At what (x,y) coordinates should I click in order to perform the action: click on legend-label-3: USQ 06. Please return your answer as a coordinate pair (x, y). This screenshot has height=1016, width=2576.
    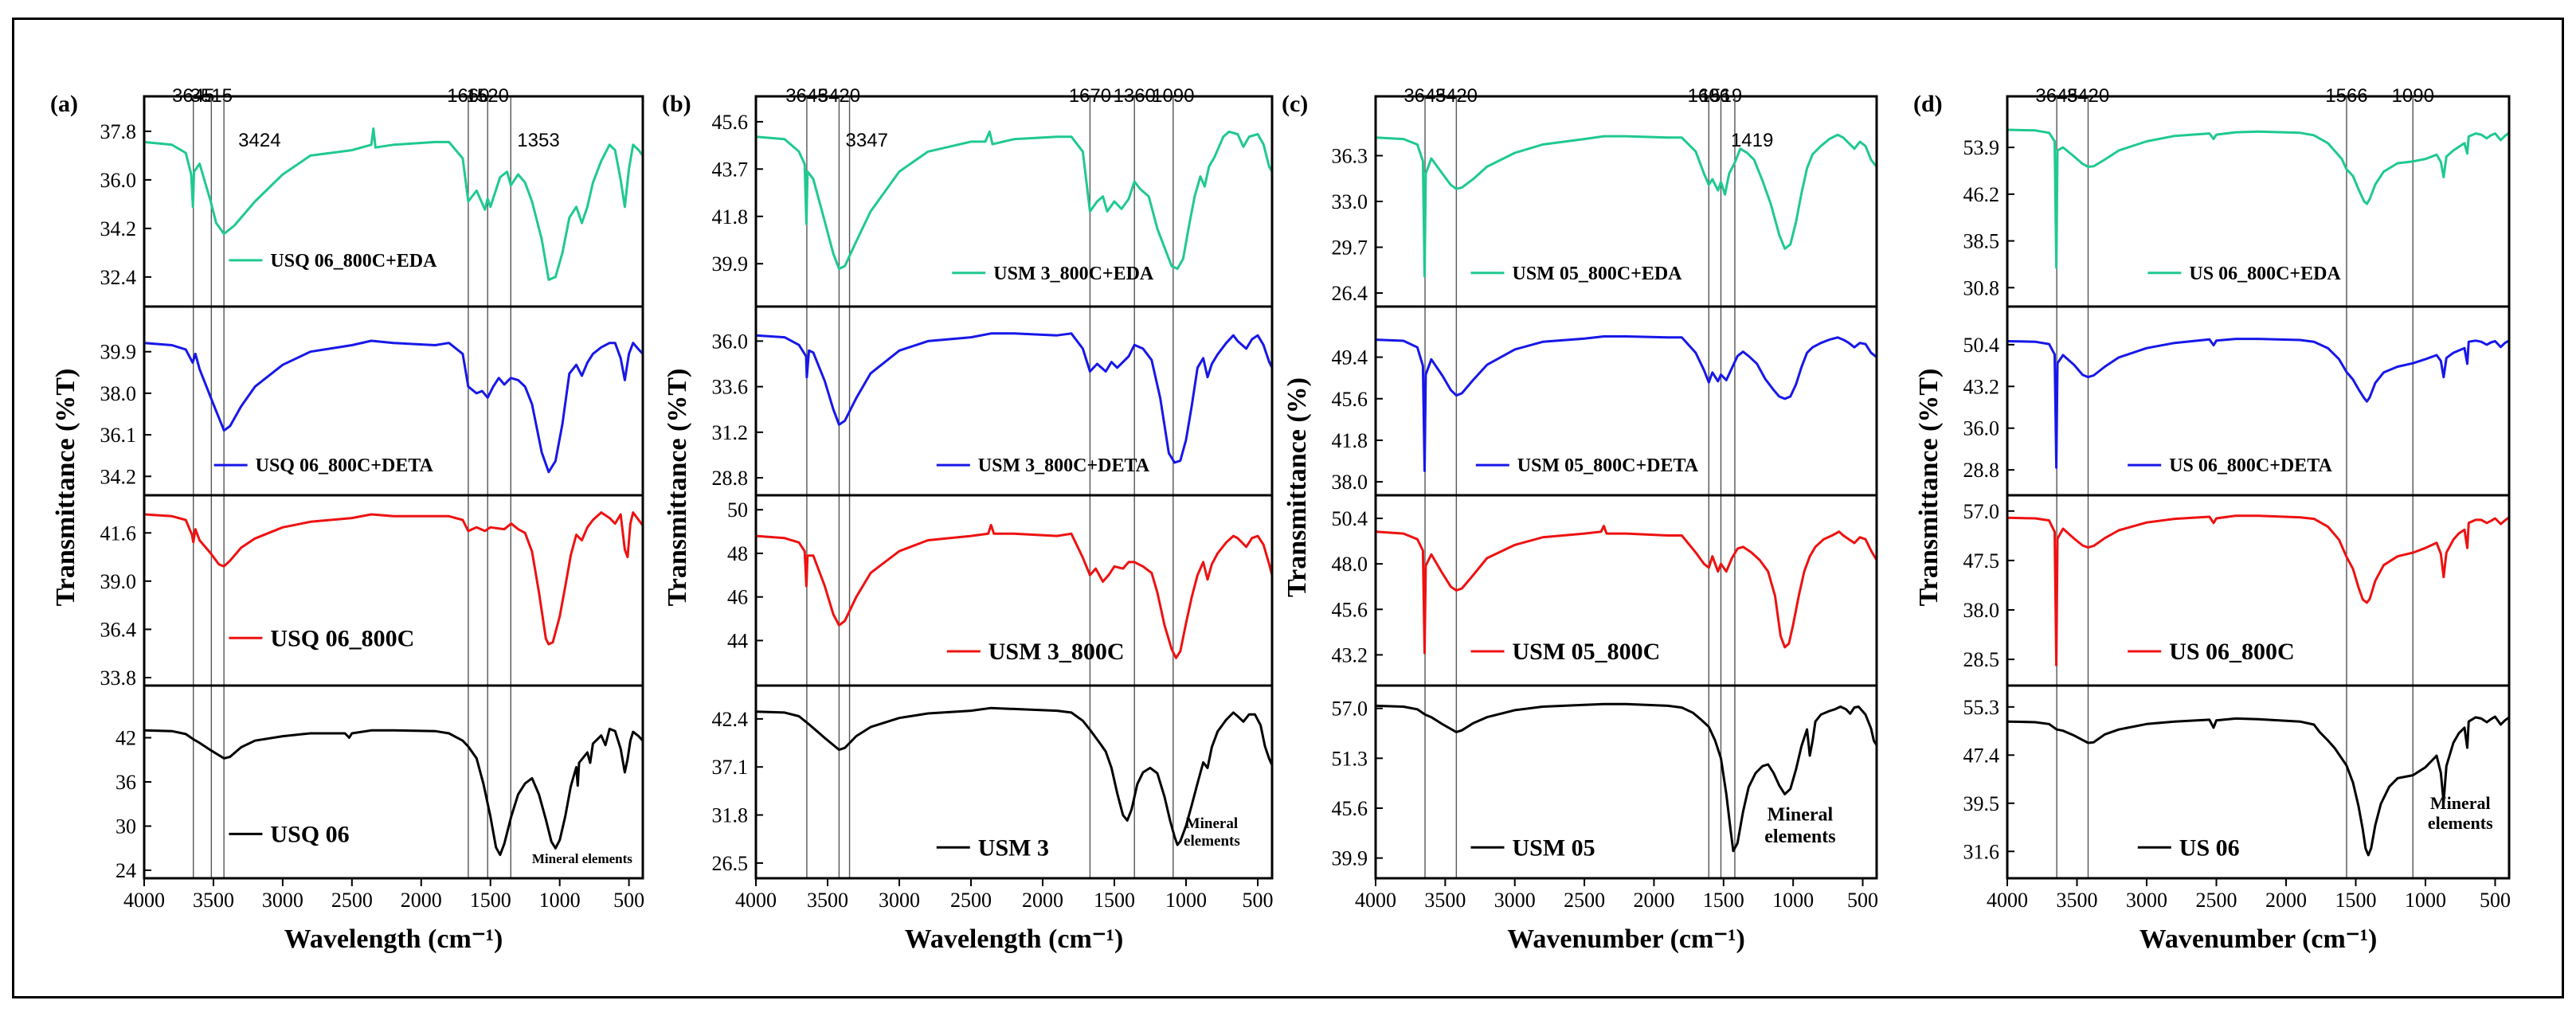
    Looking at the image, I should click on (309, 834).